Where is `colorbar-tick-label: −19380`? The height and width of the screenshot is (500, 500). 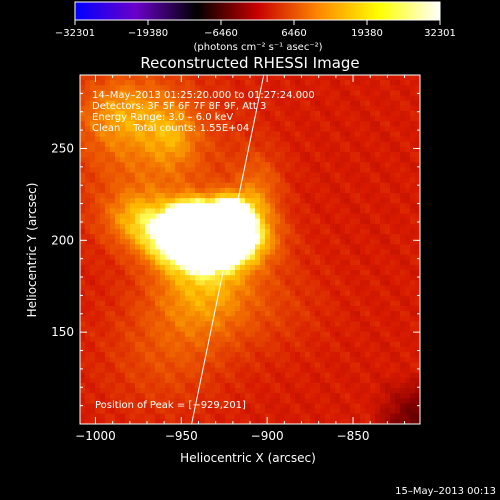
colorbar-tick-label: −19380 is located at coordinates (148, 33).